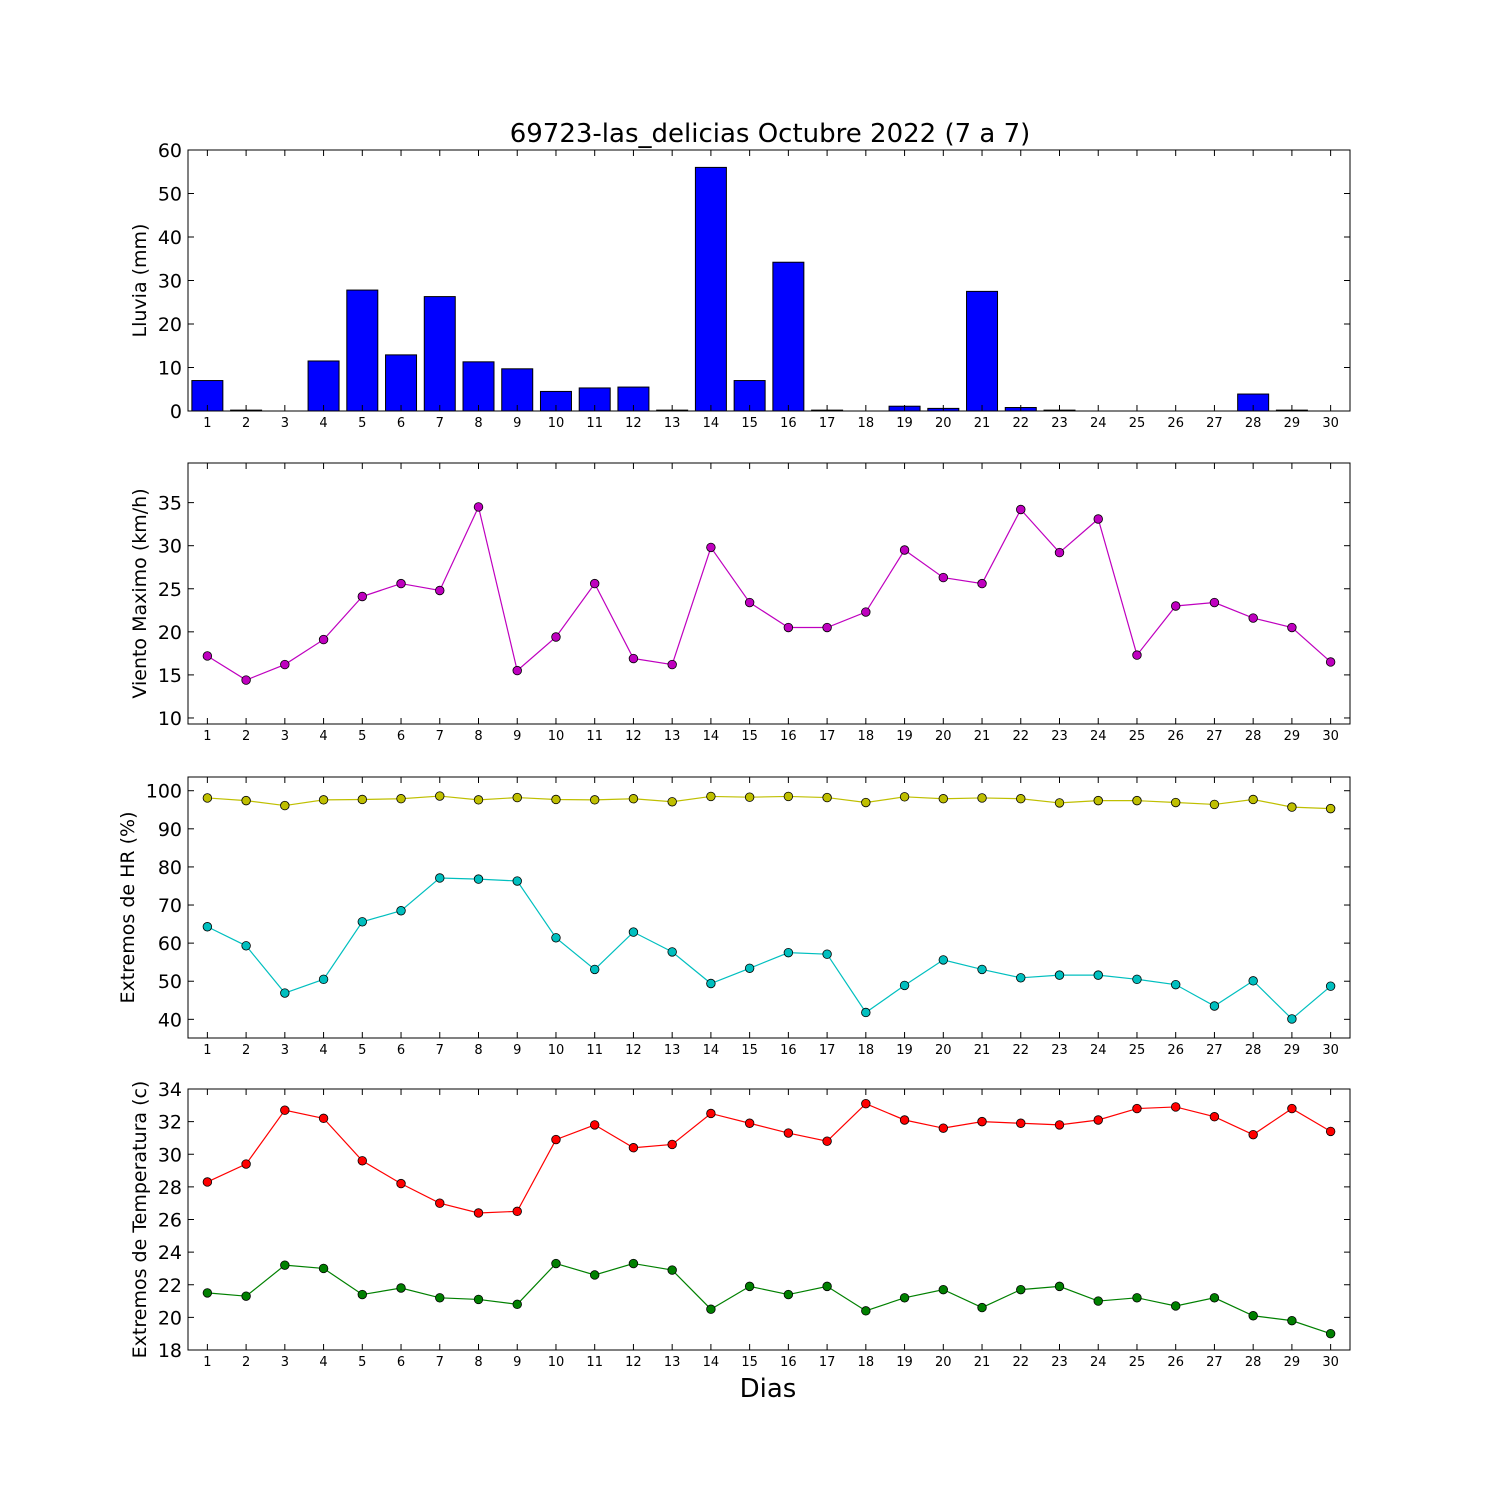  What do you see at coordinates (176, 412) in the screenshot?
I see `y-tick-label: 0` at bounding box center [176, 412].